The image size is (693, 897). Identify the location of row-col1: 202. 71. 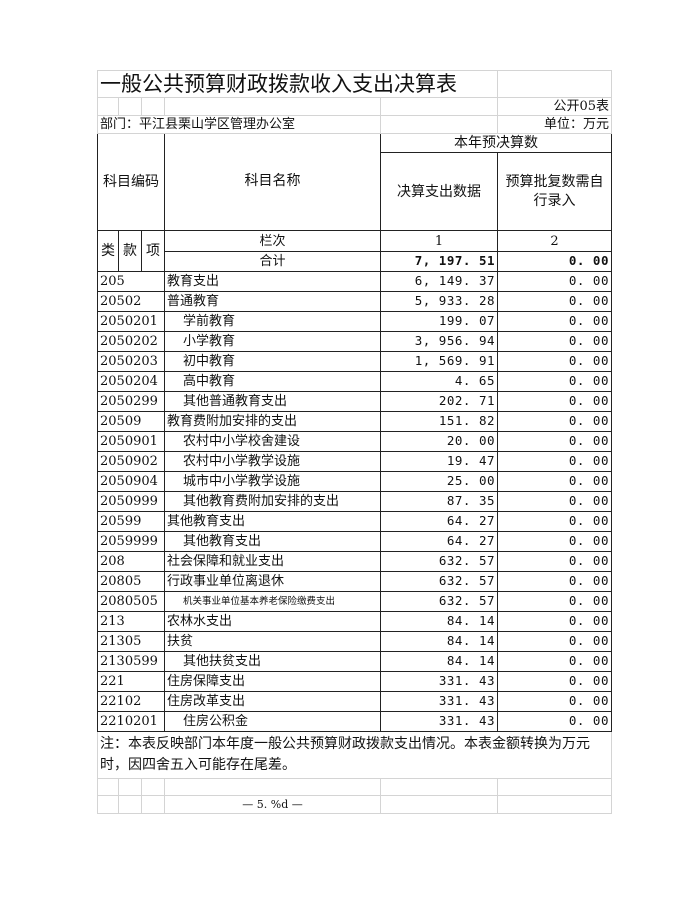
(439, 401).